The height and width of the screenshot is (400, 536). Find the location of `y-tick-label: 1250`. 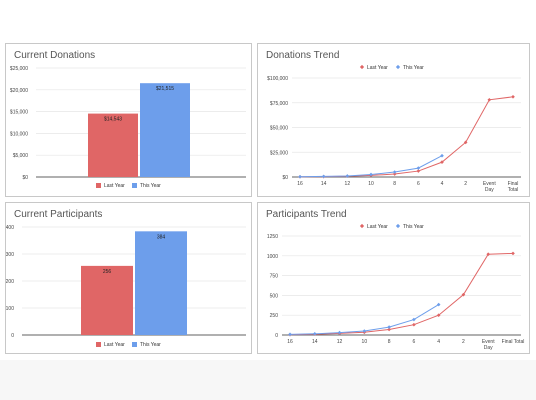

y-tick-label: 1250 is located at coordinates (272, 237).